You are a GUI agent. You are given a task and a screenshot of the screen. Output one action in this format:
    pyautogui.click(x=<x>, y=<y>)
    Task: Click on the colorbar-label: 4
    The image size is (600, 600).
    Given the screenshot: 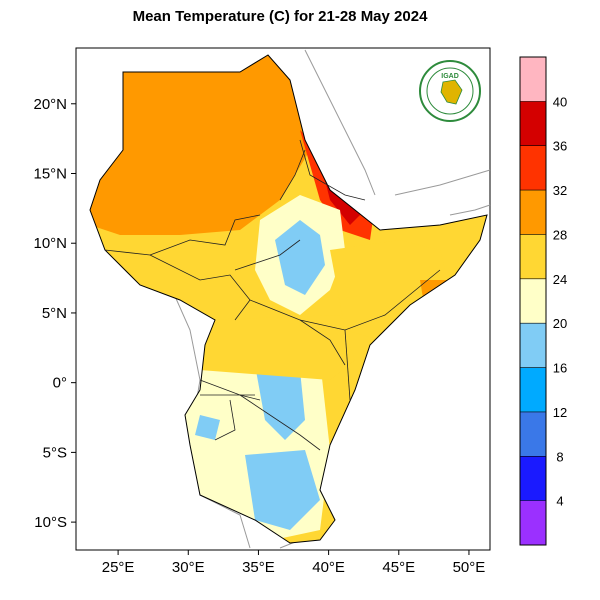 What is the action you would take?
    pyautogui.click(x=559, y=501)
    